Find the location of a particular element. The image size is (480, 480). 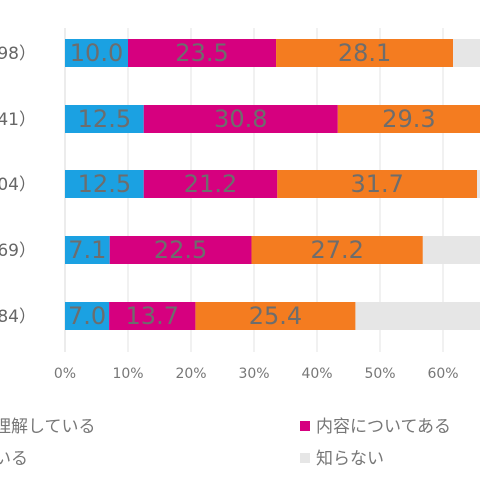

x-tick-label-0: 0% is located at coordinates (65, 374).